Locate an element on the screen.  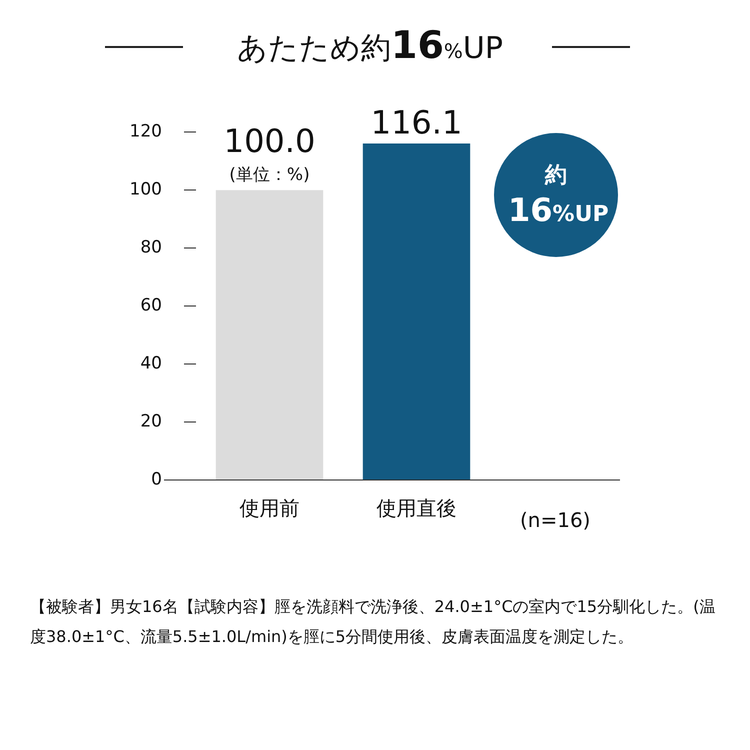
data-label: 100.0 is located at coordinates (270, 141).